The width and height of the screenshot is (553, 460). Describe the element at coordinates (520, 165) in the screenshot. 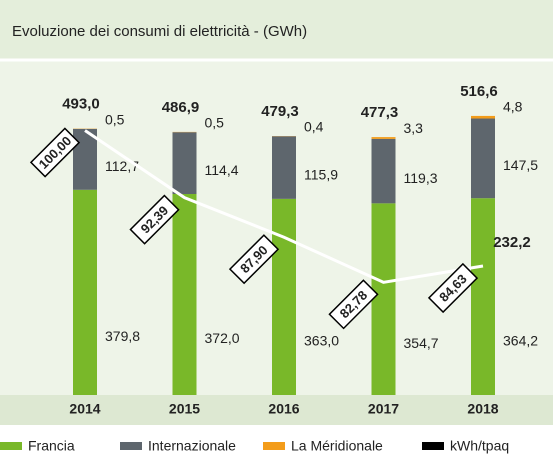

I see `value-label: 147,5` at that location.